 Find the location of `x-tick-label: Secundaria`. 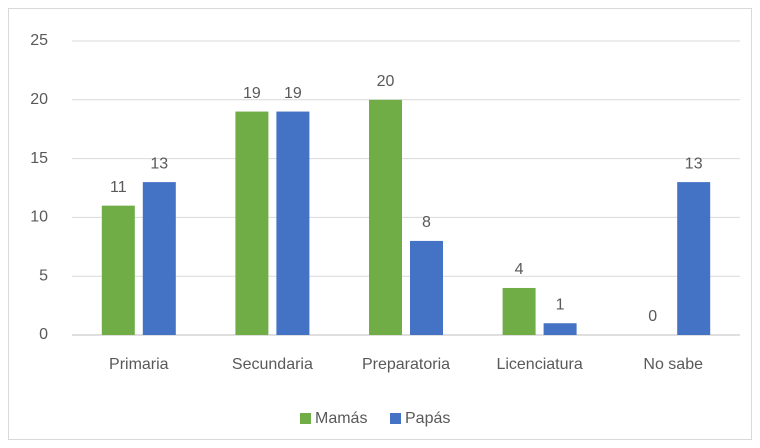

x-tick-label: Secundaria is located at coordinates (272, 364).